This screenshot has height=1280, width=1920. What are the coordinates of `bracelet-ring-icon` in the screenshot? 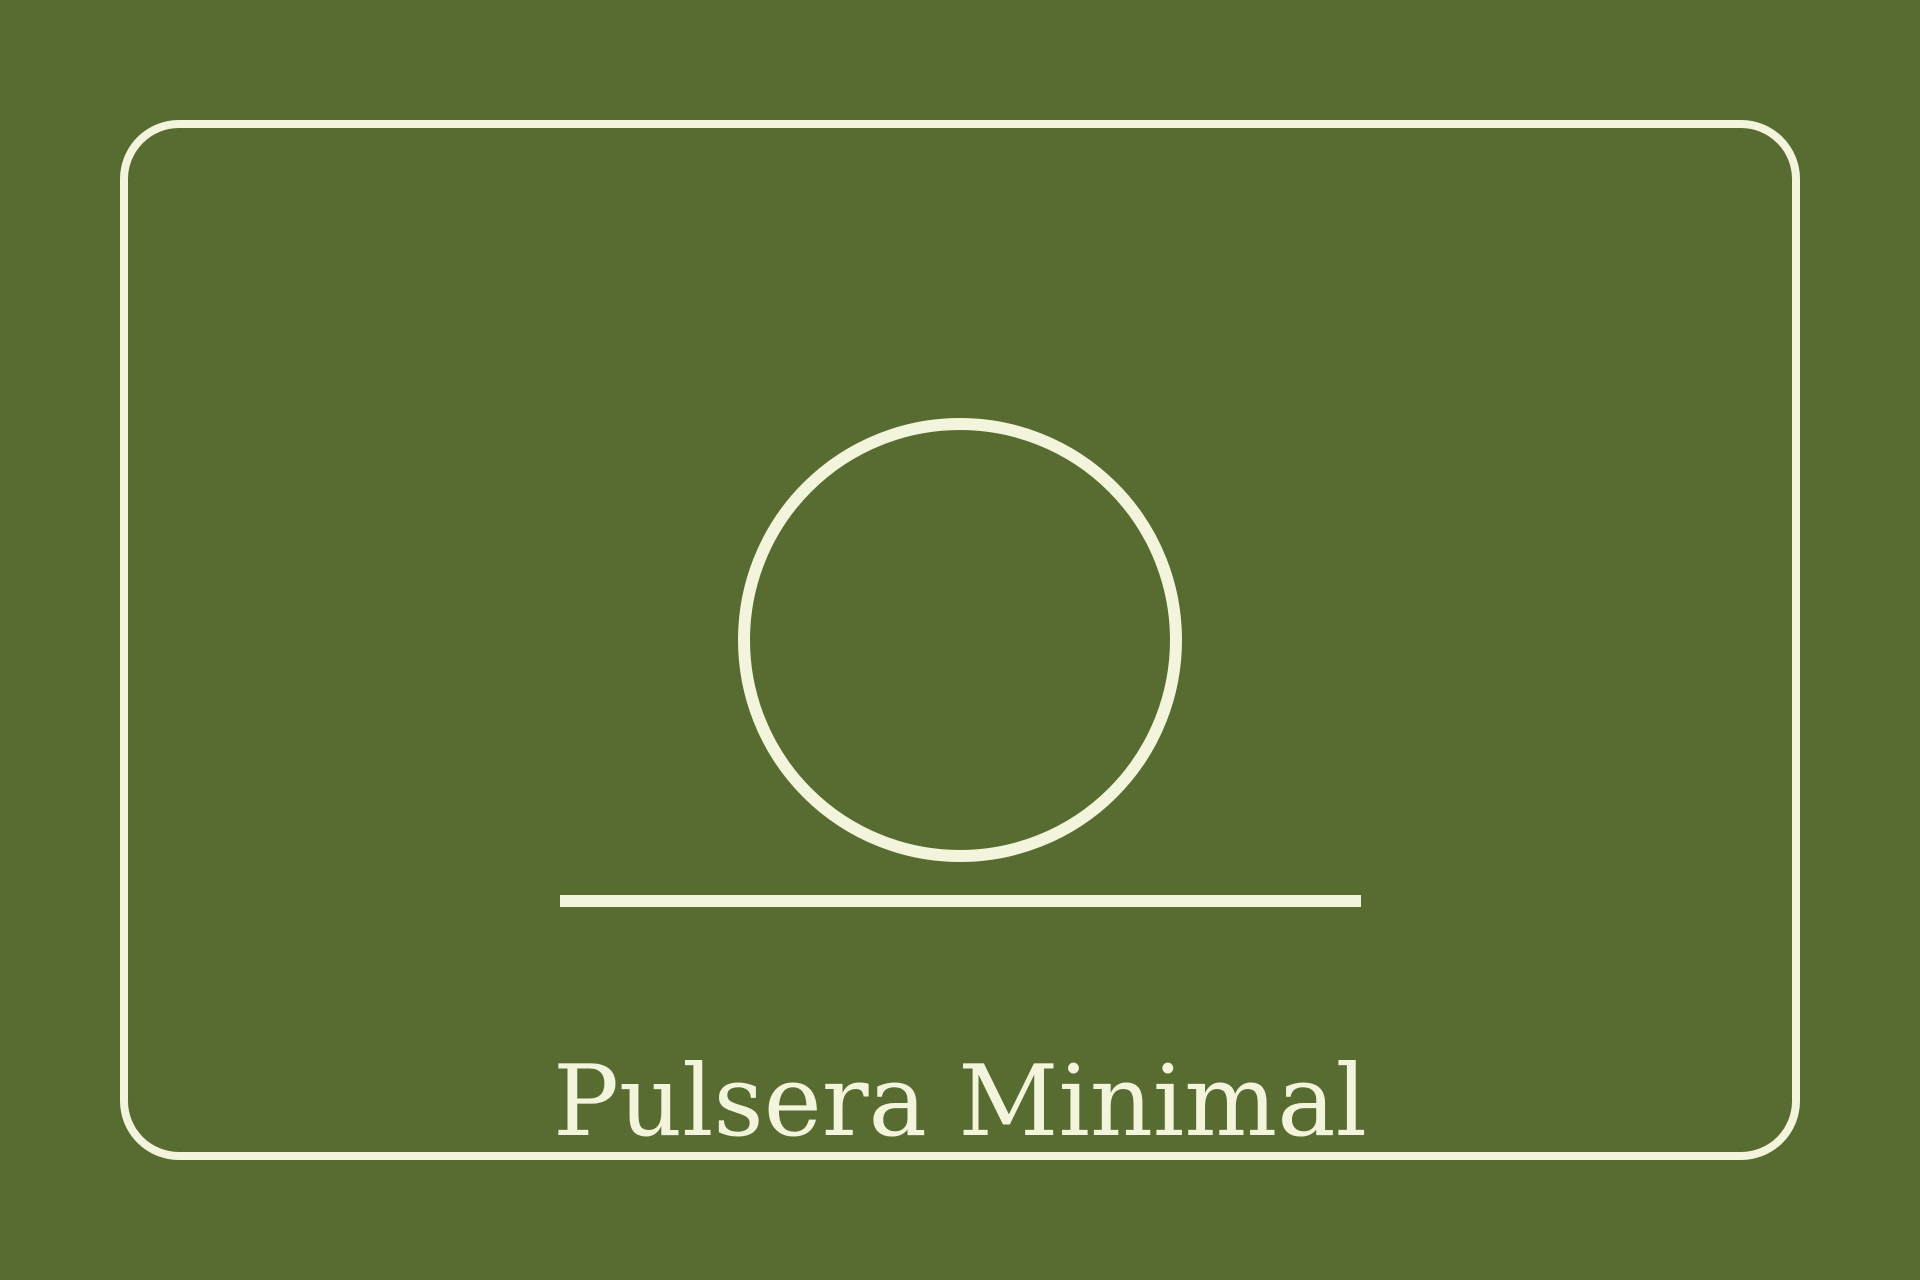 It's located at (960, 640).